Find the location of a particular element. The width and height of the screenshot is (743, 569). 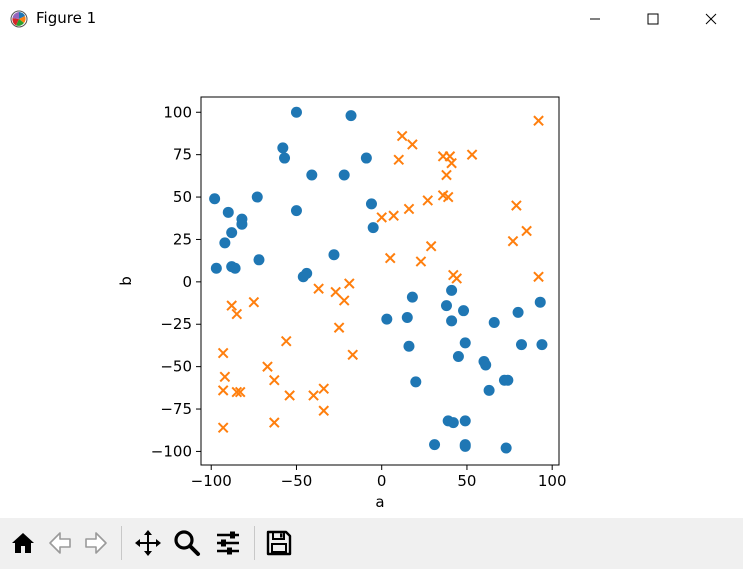

maximize-button is located at coordinates (653, 19).